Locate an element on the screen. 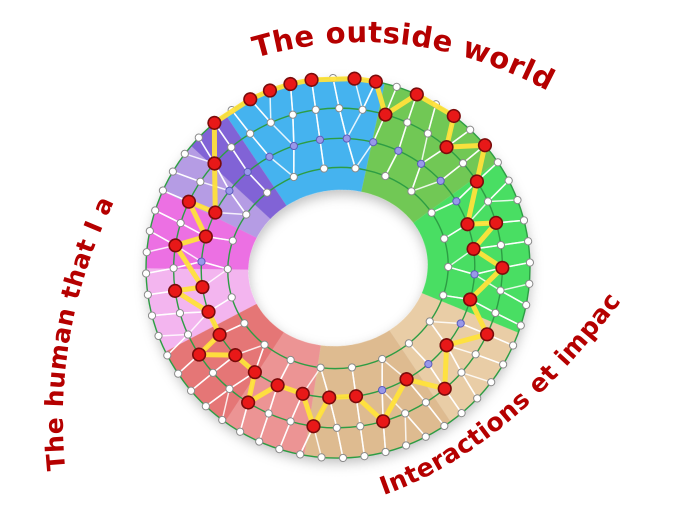 The image size is (677, 511). sector-blue is located at coordinates (305, 141).